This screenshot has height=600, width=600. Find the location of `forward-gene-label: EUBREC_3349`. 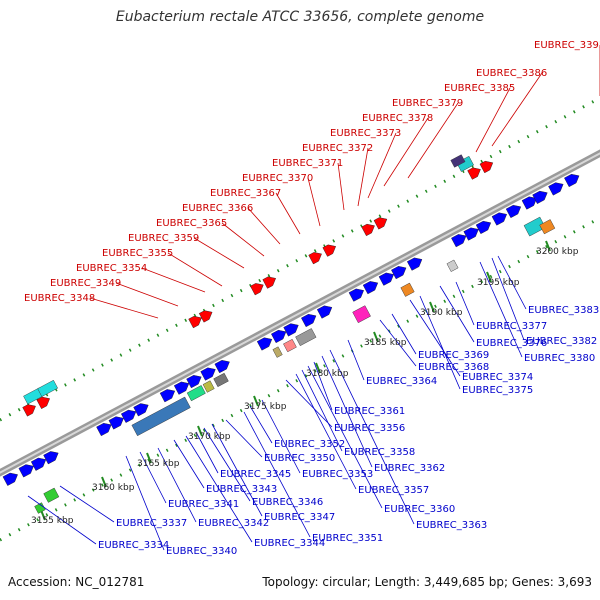

forward-gene-label: EUBREC_3349 is located at coordinates (85, 283).